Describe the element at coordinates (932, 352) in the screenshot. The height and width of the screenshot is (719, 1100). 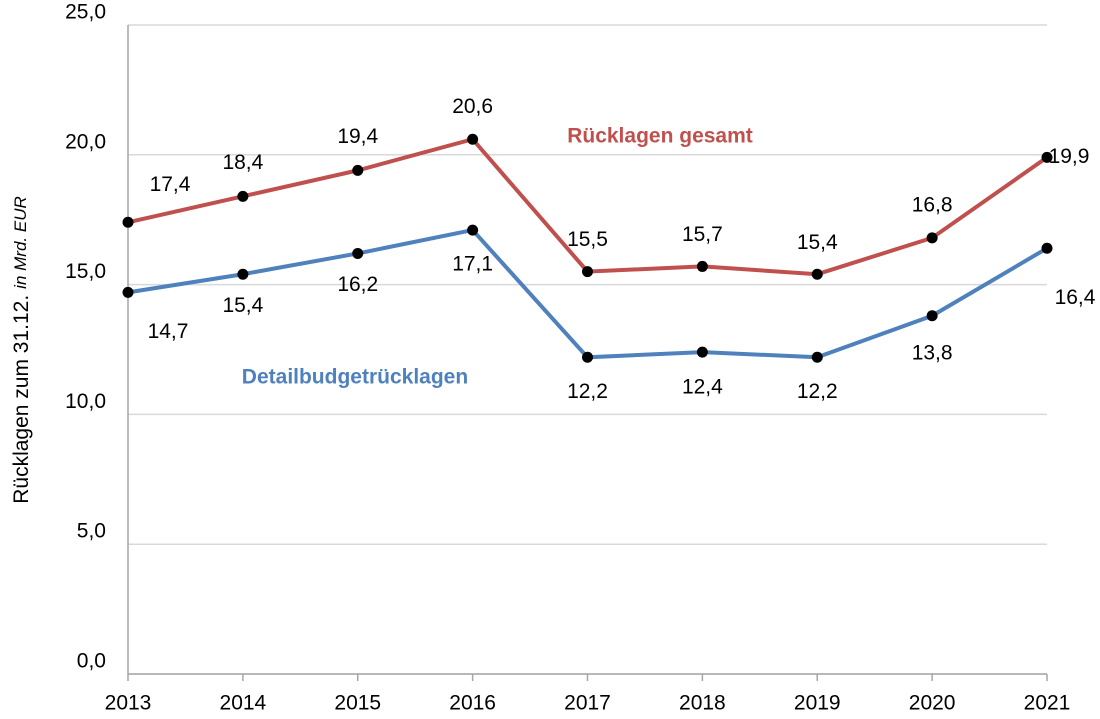
I see `data-label: 13,8` at that location.